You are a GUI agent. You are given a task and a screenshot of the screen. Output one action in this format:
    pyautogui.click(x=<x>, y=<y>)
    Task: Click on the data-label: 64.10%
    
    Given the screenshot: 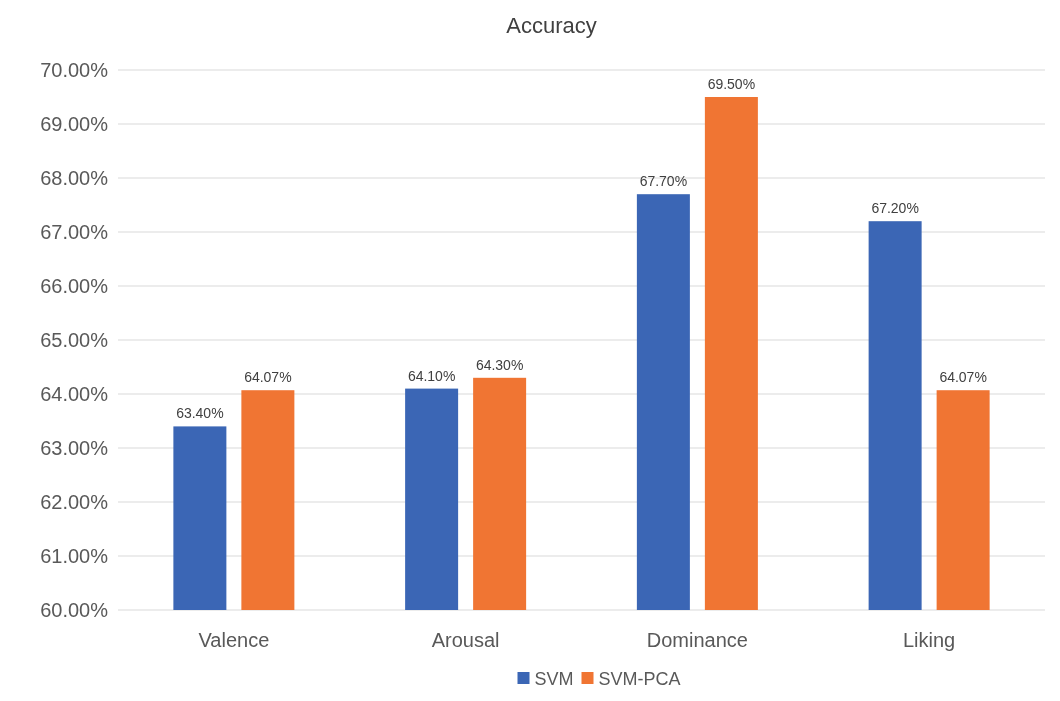 What is the action you would take?
    pyautogui.click(x=431, y=375)
    